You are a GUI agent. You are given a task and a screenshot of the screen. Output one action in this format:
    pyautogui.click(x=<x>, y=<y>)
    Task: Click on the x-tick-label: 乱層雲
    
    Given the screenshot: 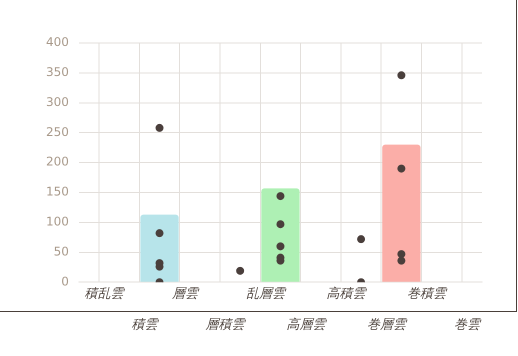 What is the action you would take?
    pyautogui.click(x=266, y=294)
    